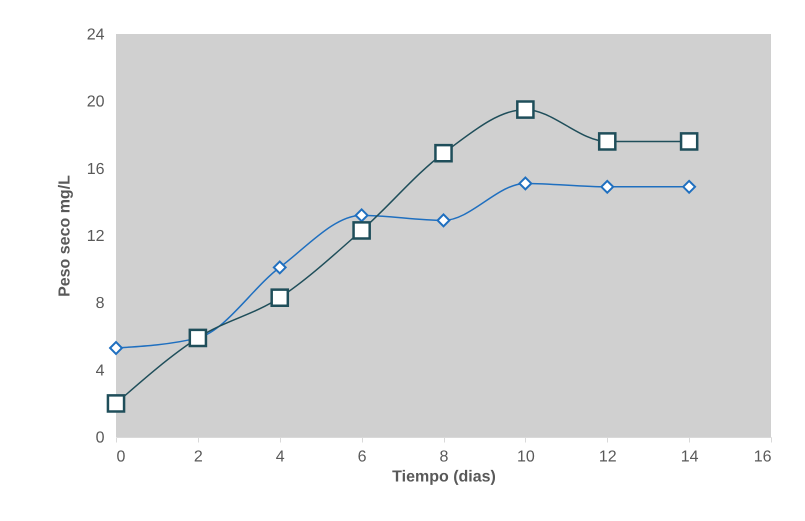 The height and width of the screenshot is (521, 805). What do you see at coordinates (689, 457) in the screenshot?
I see `x-tick-label: 14` at bounding box center [689, 457].